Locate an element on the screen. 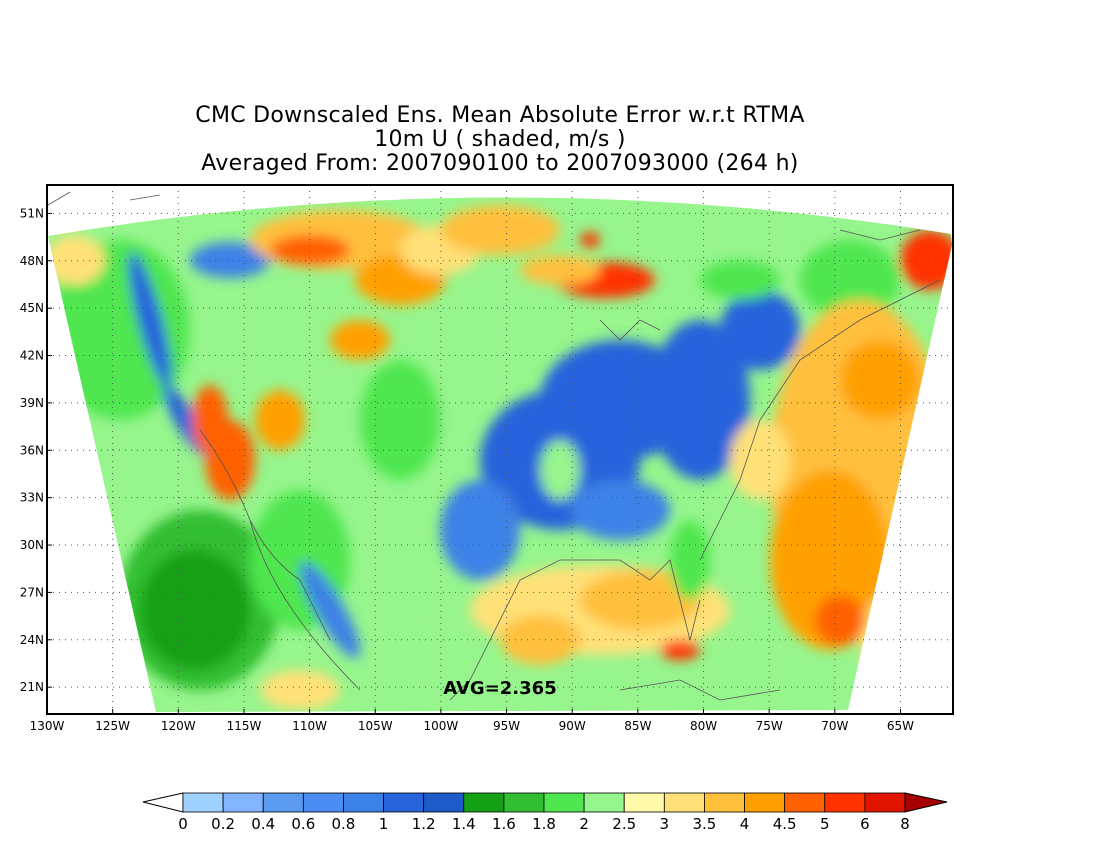  colorbar-label: 3.5 is located at coordinates (705, 824).